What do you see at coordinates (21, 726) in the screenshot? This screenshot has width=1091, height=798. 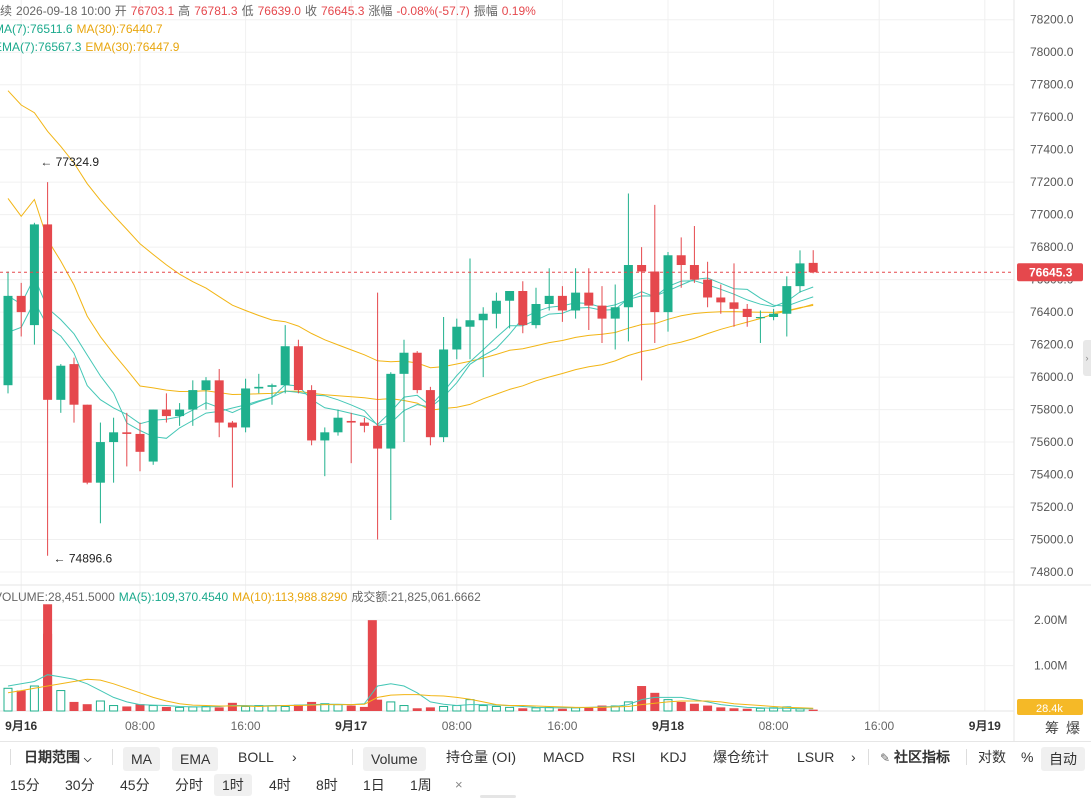 I see `x-tick-label: 9月16` at bounding box center [21, 726].